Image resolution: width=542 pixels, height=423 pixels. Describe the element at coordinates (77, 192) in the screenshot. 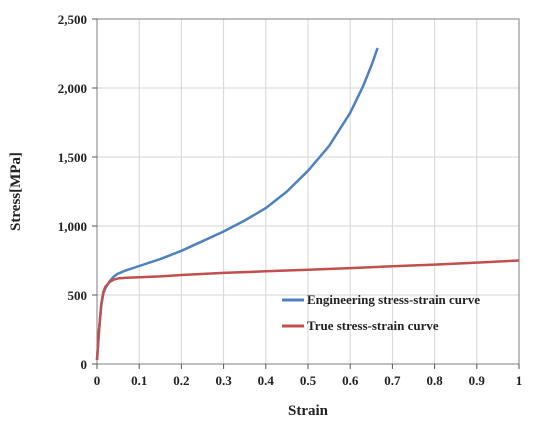

I see `y-axis-ticks: 0 500 1,000 1,500 2,000 2,500` at that location.